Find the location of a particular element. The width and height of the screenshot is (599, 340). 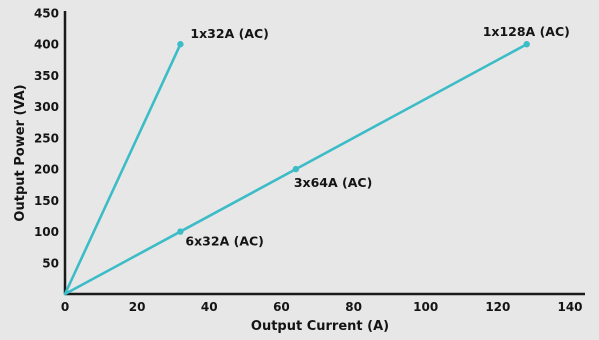

y-tick-label: 450 is located at coordinates (46, 14).